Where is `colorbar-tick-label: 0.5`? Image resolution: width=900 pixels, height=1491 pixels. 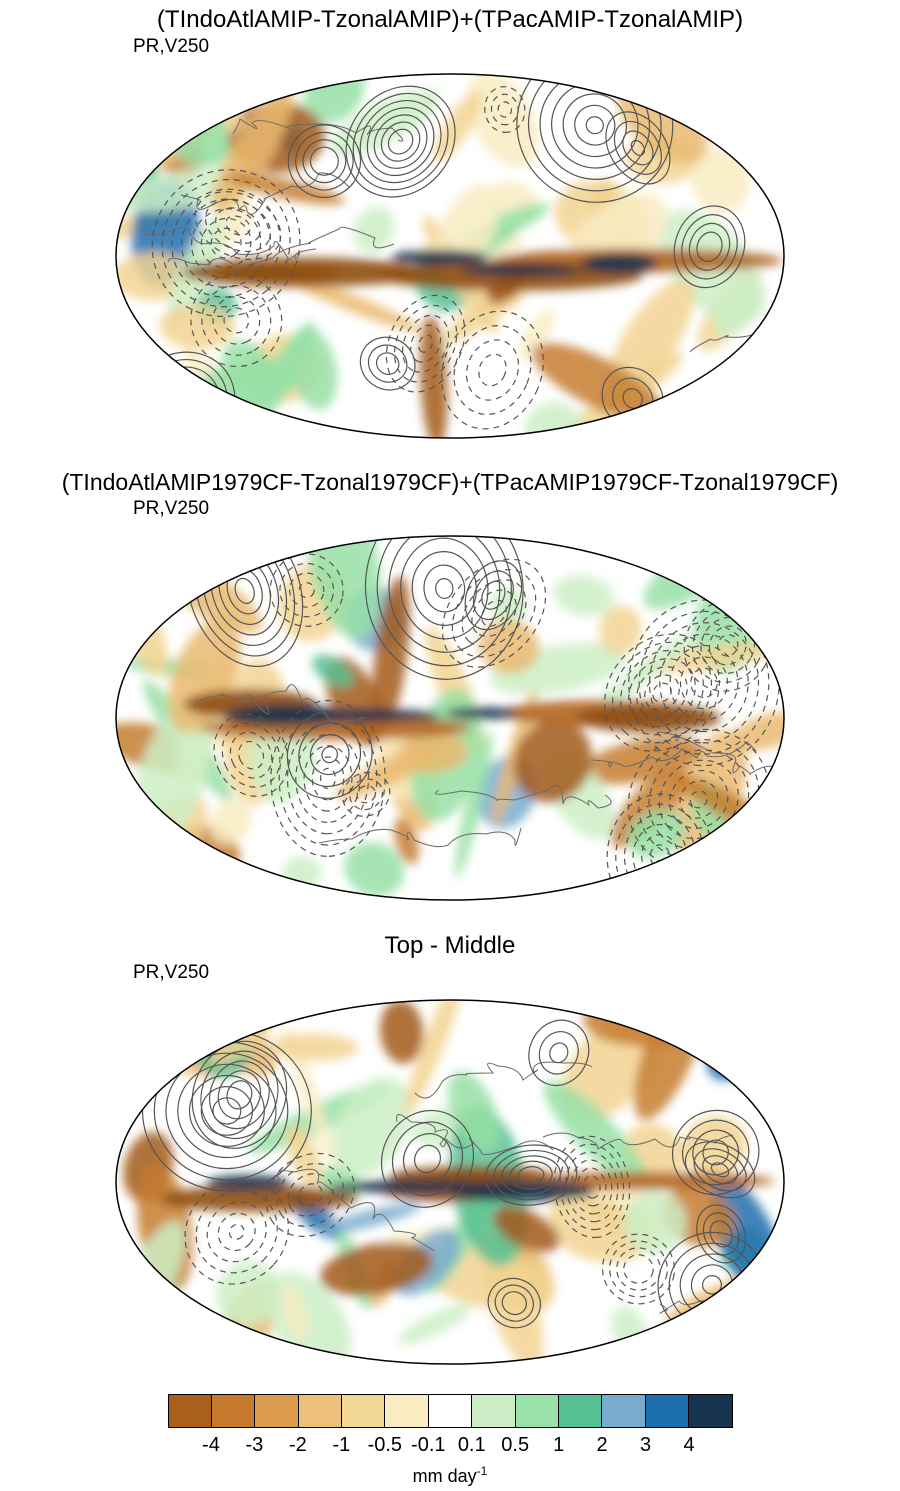 colorbar-tick-label: 0.5 is located at coordinates (515, 1445).